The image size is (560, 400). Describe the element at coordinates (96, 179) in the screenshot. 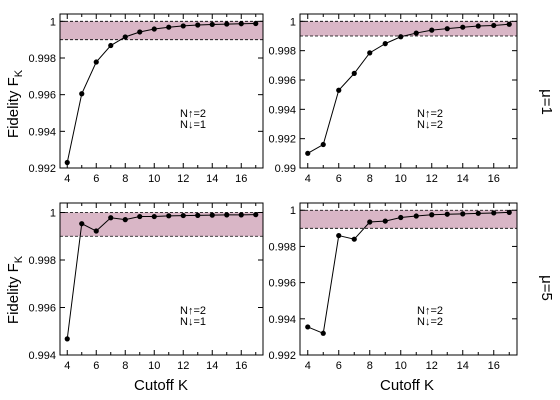

I see `x-tick-label-top-left: 6` at that location.